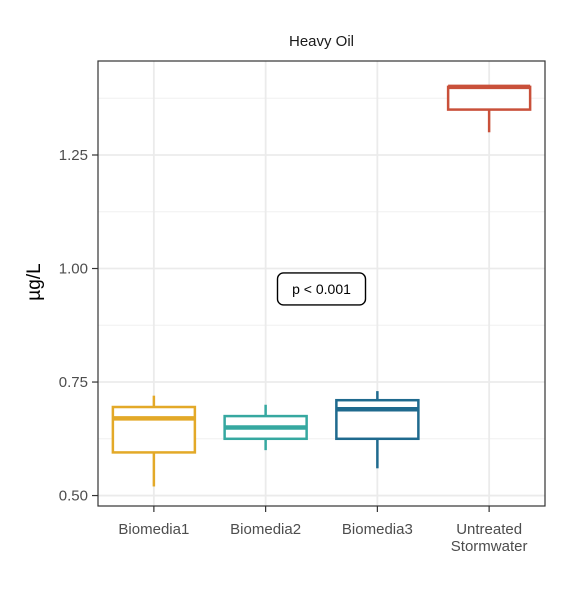 The width and height of the screenshot is (562, 606). I want to click on box-biomedia1, so click(154, 441).